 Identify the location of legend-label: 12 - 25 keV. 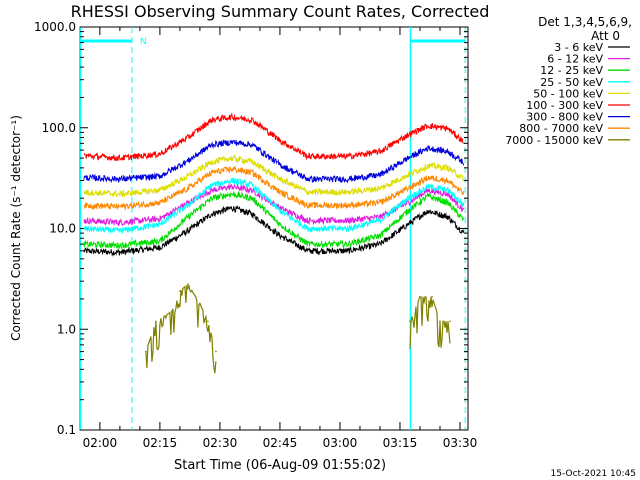
(571, 70).